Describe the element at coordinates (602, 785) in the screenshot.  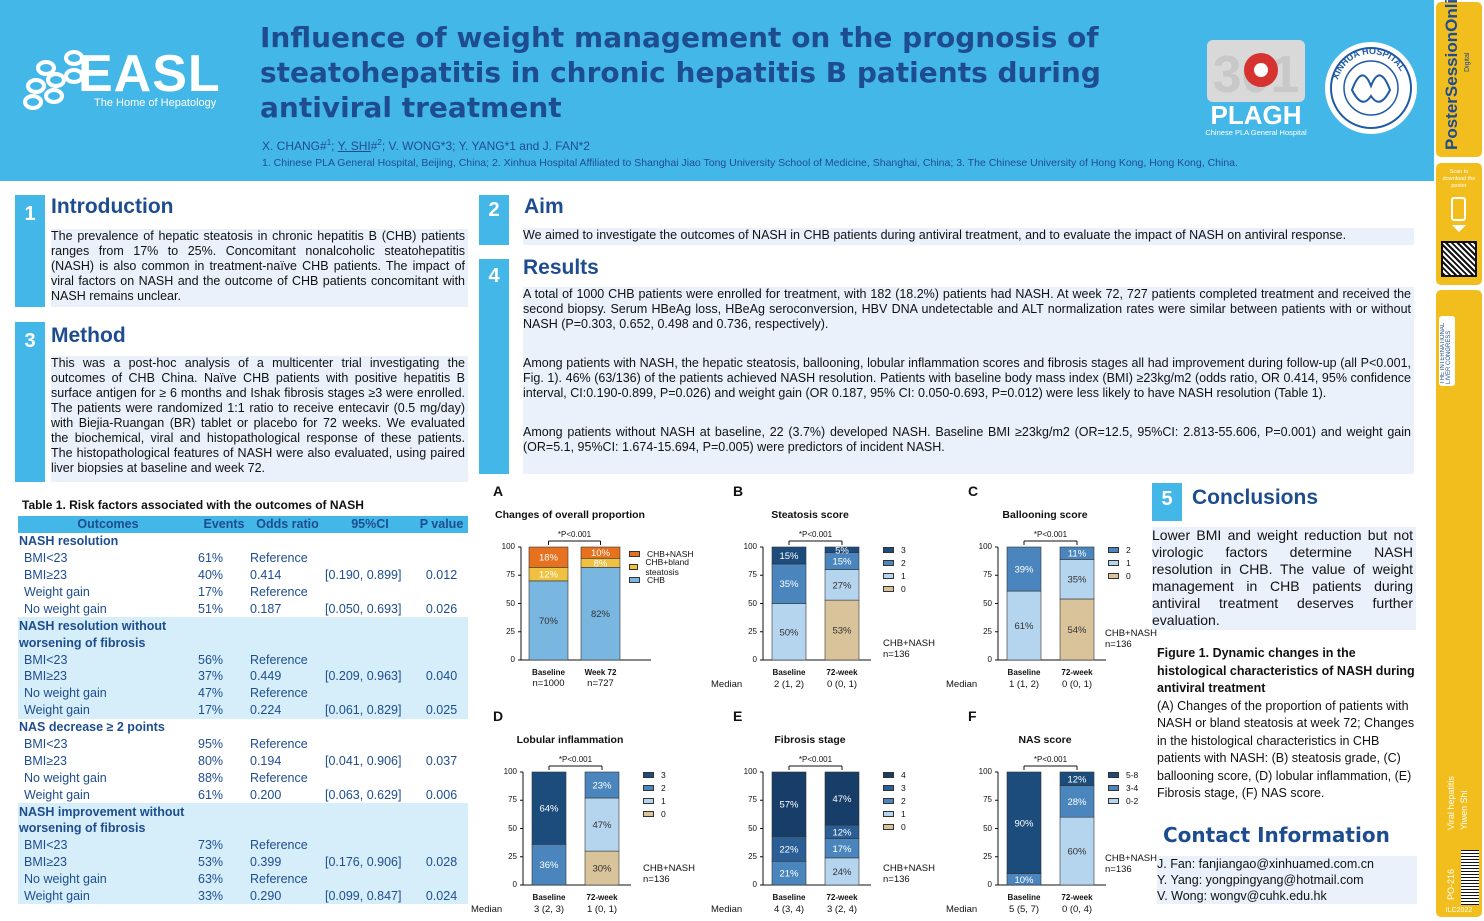
I see `bar-data-label: 23%` at that location.